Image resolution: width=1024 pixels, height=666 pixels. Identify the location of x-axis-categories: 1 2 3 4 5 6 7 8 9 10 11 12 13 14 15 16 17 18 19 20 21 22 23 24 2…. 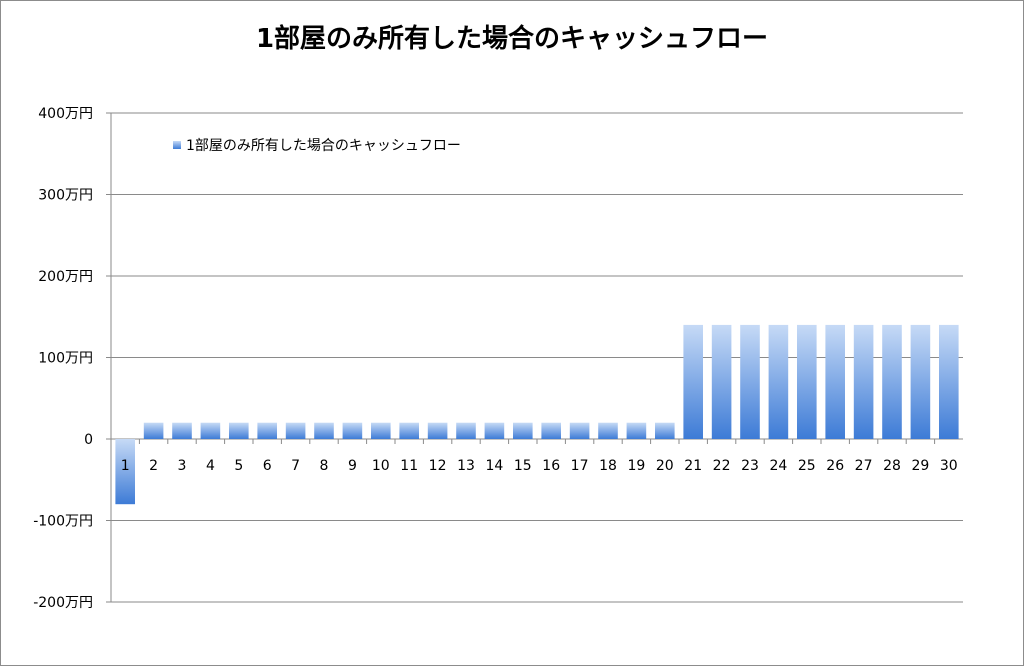
(534, 456).